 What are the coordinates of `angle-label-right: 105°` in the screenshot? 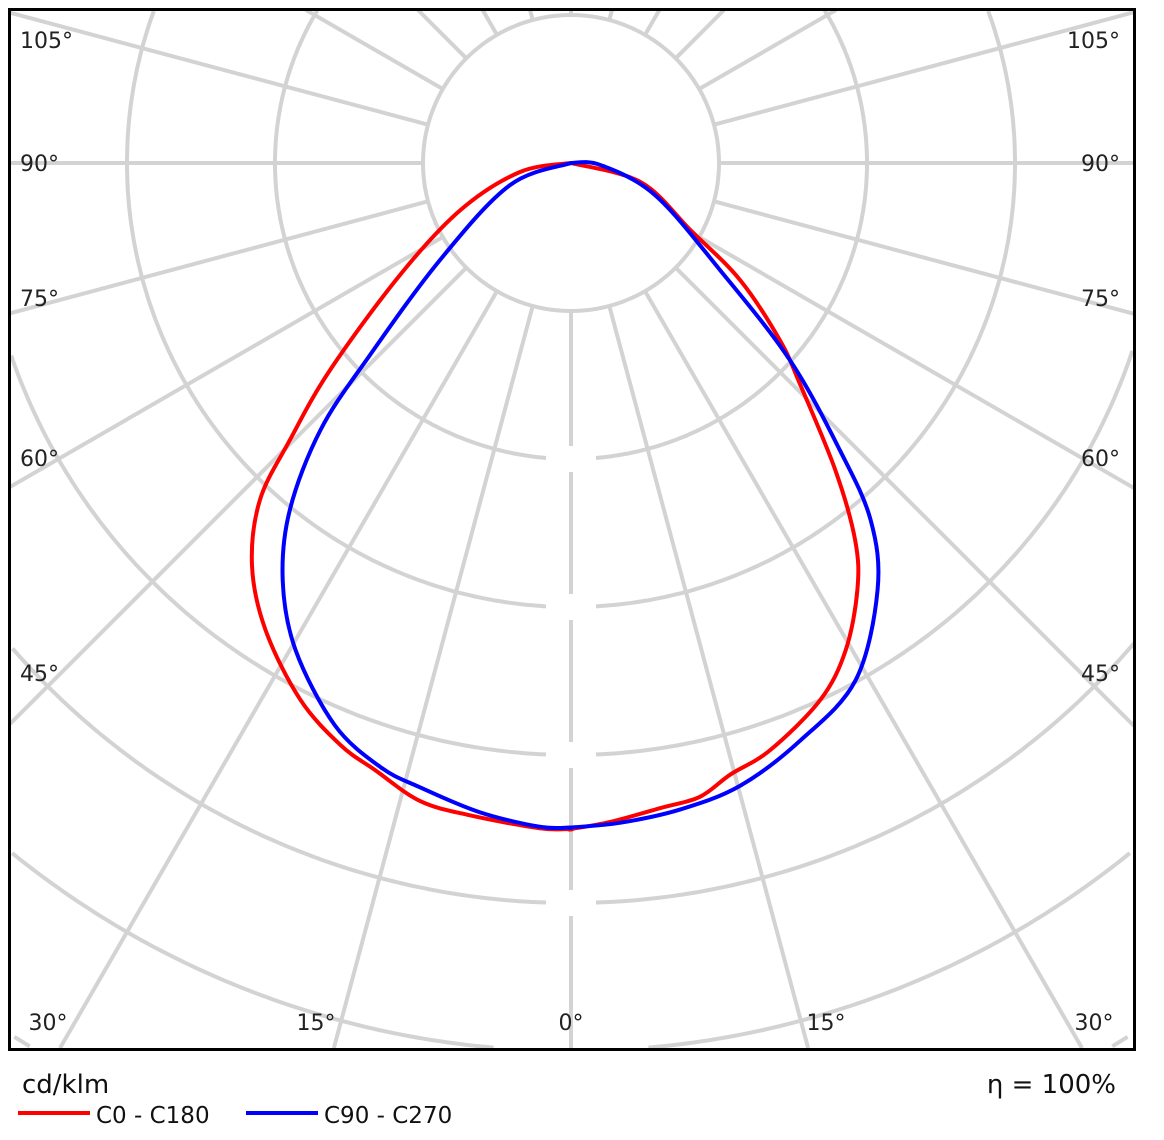 It's located at (1093, 41).